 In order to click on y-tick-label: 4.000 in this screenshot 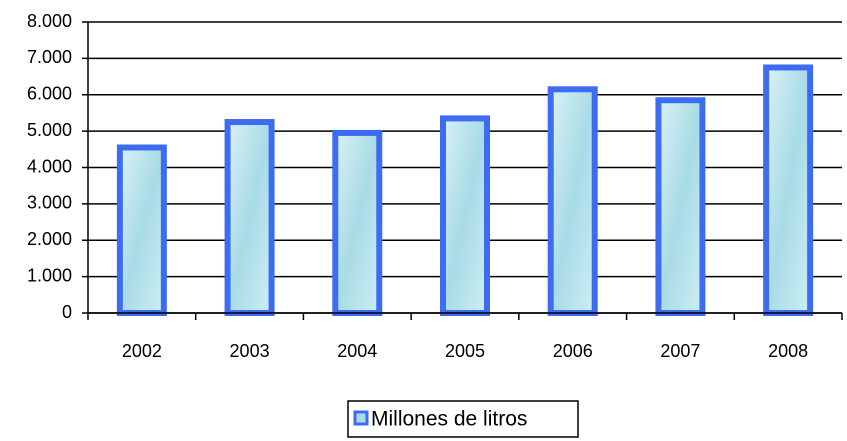, I will do `click(49, 166)`.